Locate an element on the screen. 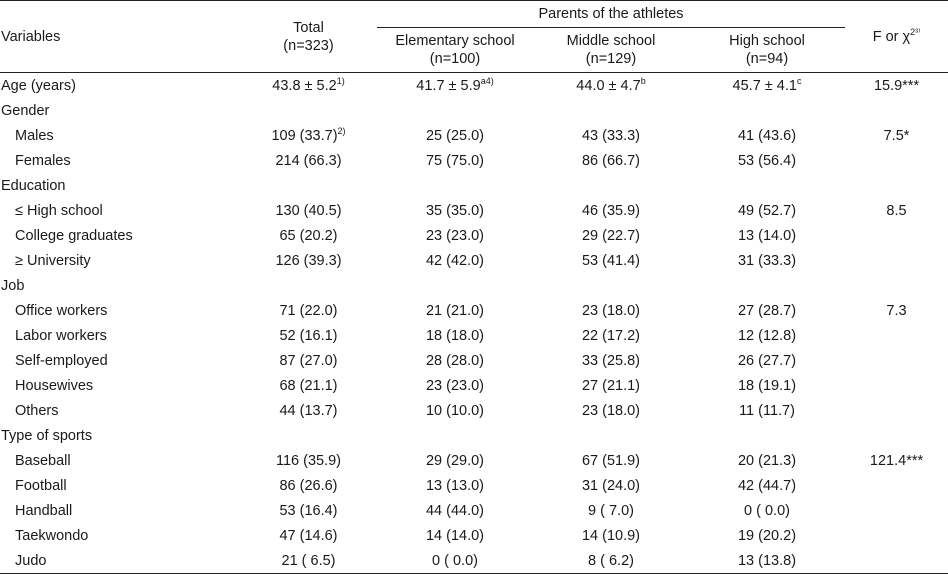 This screenshot has width=948, height=574. cell-value: 13 (14.0) is located at coordinates (767, 235).